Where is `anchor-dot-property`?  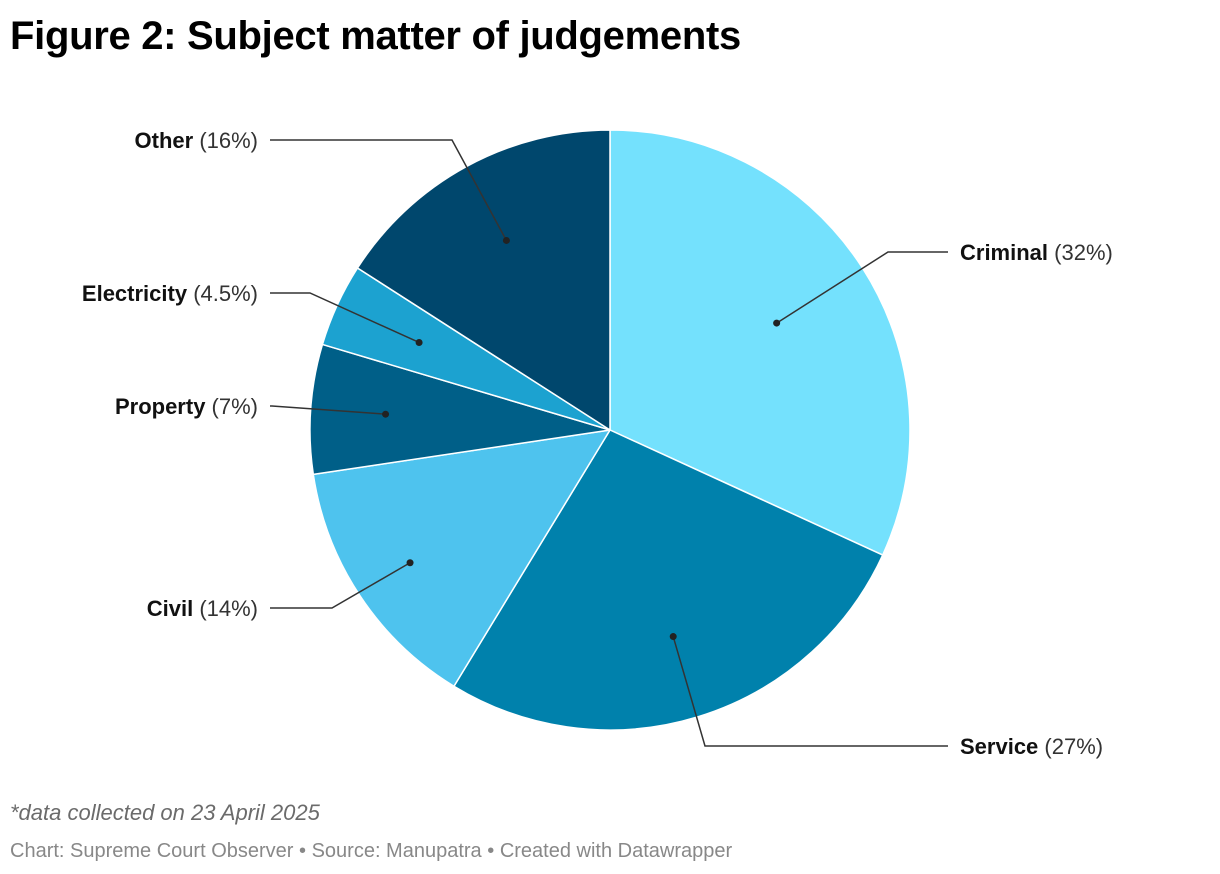
anchor-dot-property is located at coordinates (386, 414).